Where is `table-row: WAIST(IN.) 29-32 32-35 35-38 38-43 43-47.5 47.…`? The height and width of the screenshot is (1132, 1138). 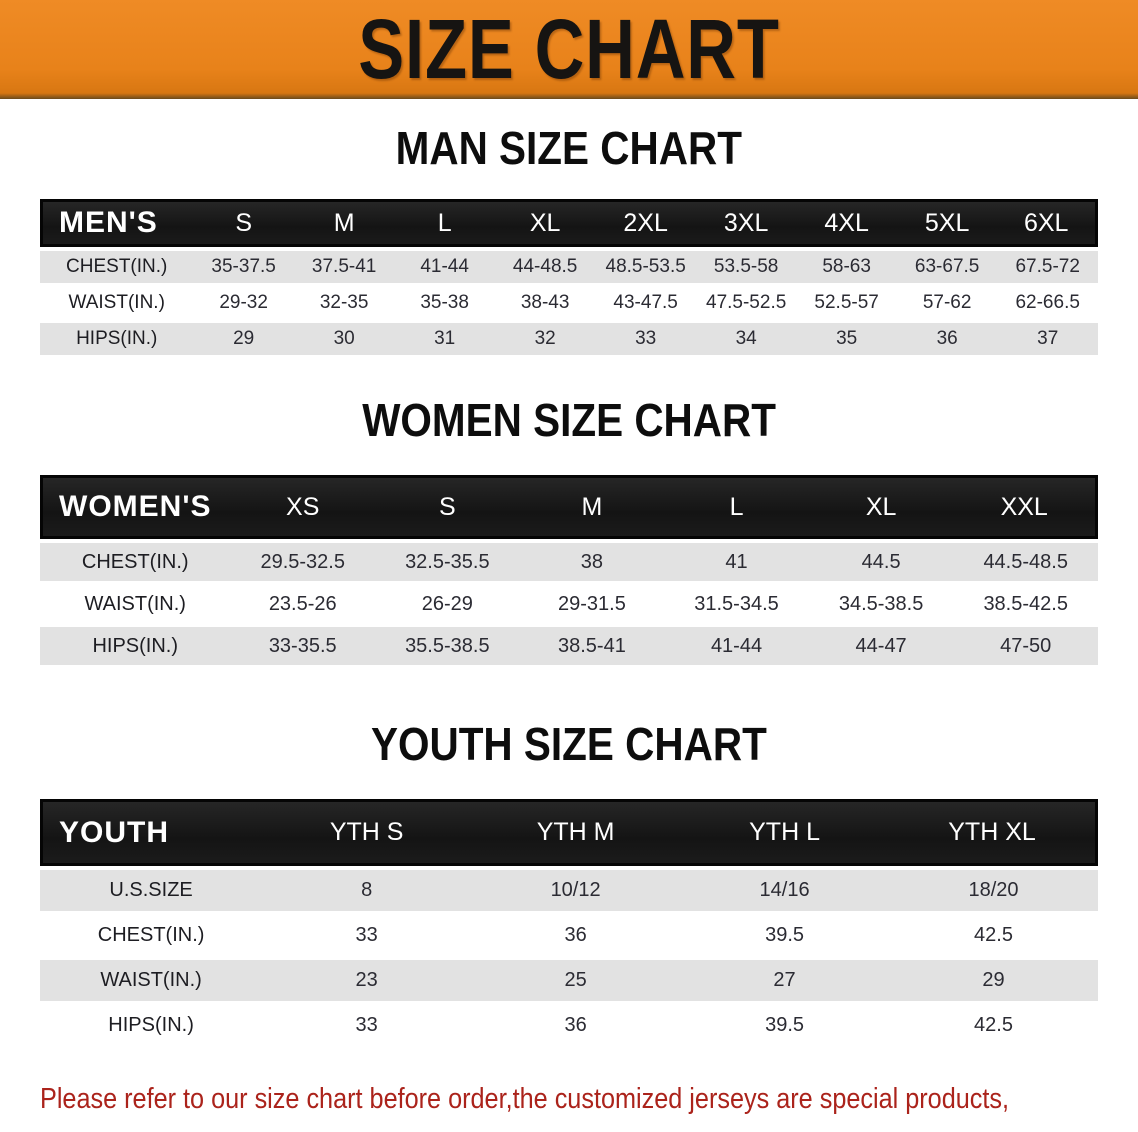
table-row: WAIST(IN.) 29-32 32-35 35-38 38-43 43-47.5 47.… is located at coordinates (569, 303).